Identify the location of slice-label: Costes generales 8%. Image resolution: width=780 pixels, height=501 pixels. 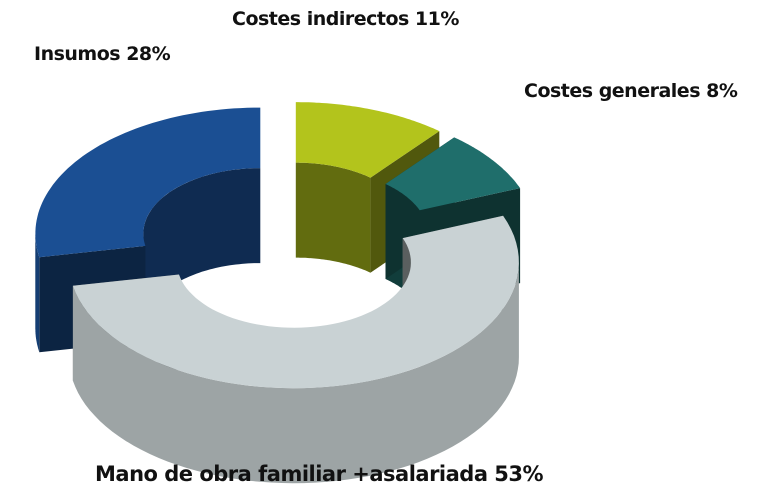
(631, 91).